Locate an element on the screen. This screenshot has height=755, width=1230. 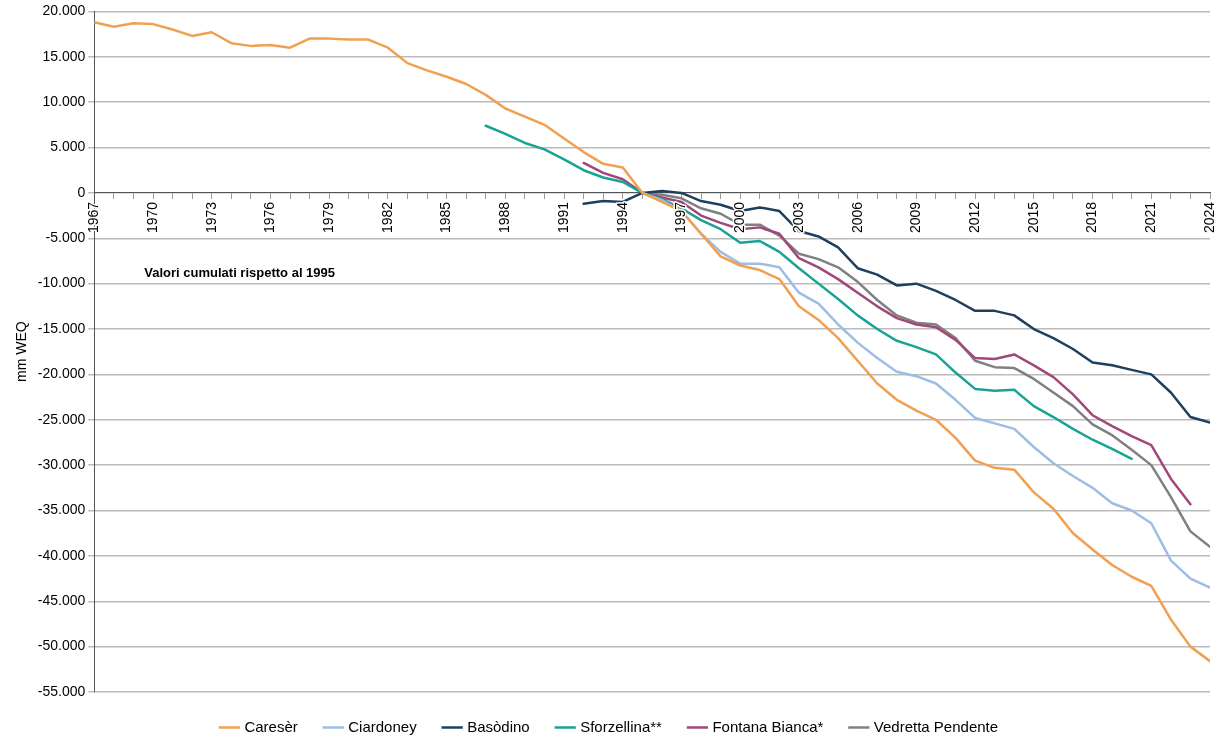
x-tick-label: 2012 is located at coordinates (973, 217).